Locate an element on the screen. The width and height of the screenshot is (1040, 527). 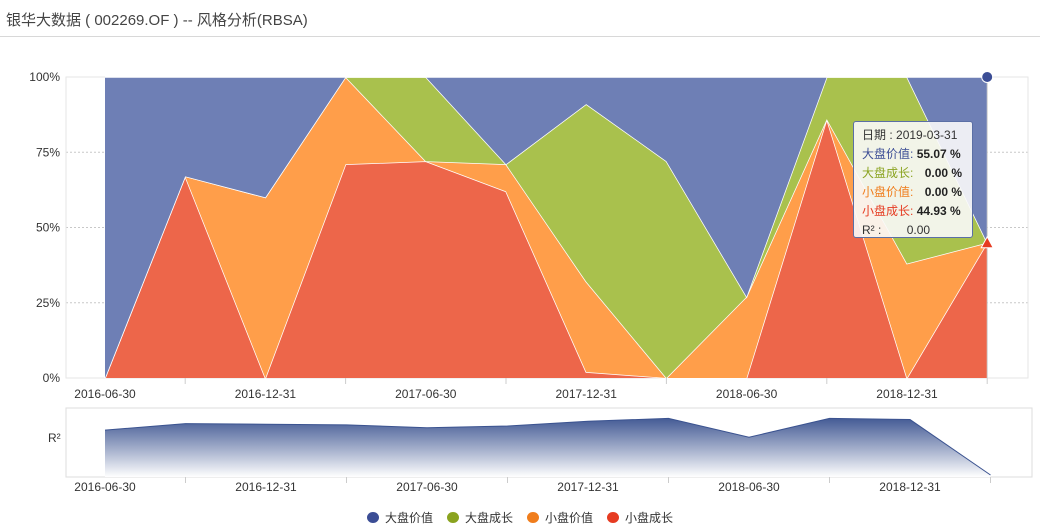
navigator-x-tick-label: 2018-12-31 is located at coordinates (910, 487).